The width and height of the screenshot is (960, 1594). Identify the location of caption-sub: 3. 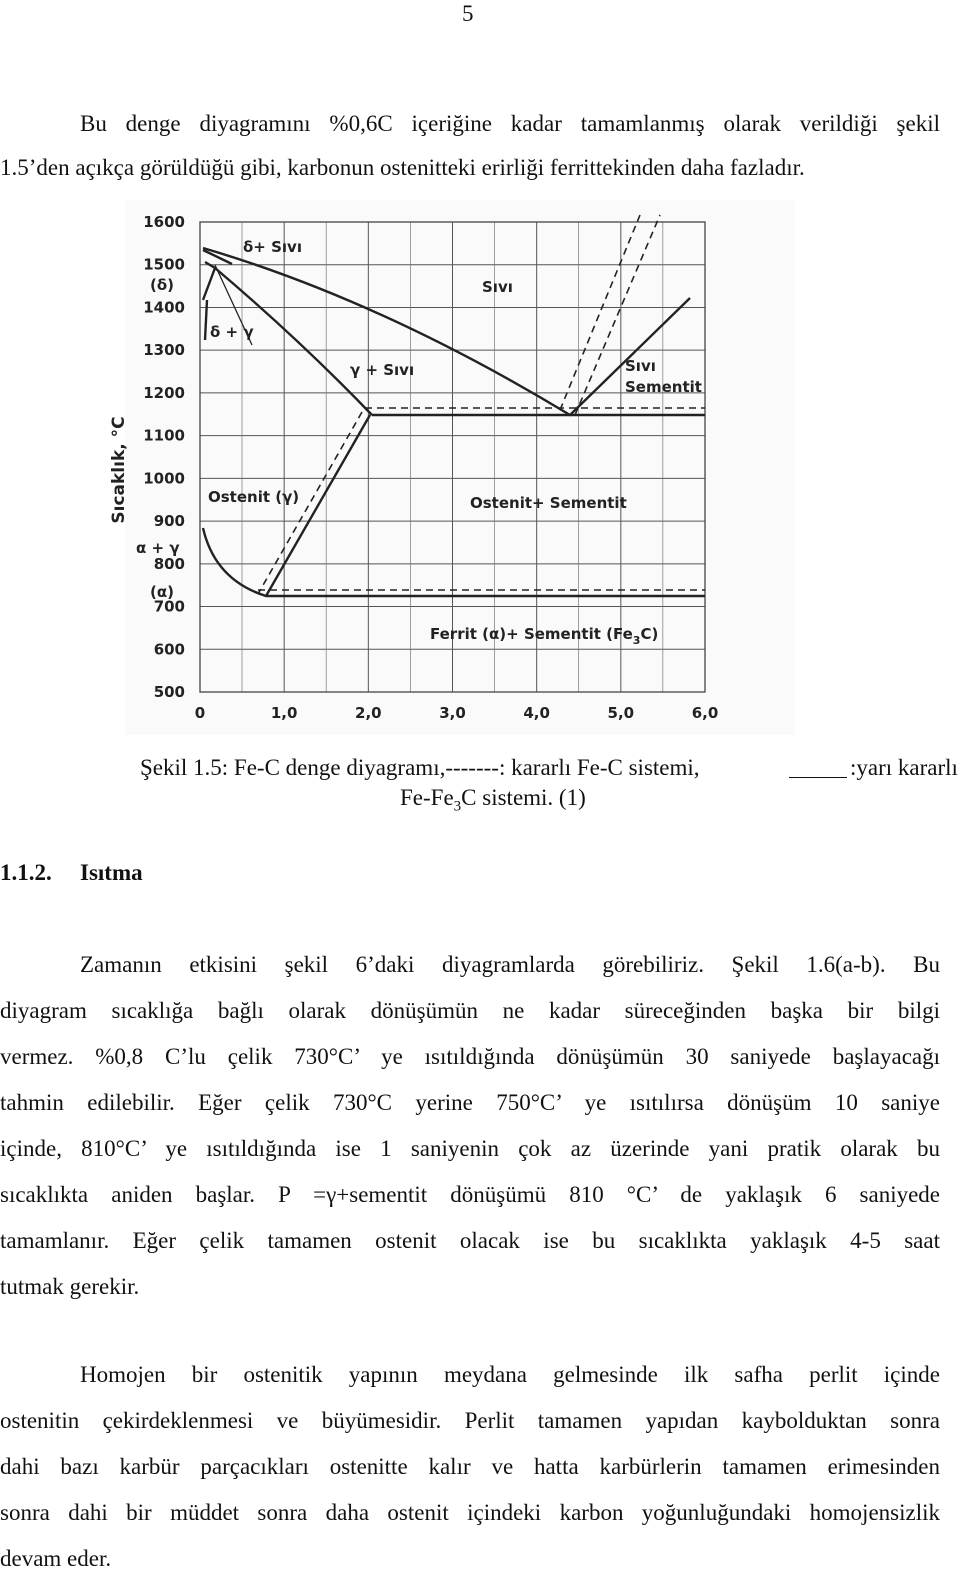
(457, 806).